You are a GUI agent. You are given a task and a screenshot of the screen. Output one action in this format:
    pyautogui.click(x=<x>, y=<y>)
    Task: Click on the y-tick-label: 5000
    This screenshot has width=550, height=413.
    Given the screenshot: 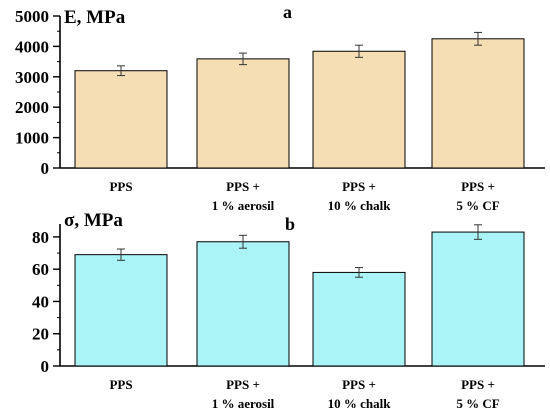 What is the action you would take?
    pyautogui.click(x=32, y=16)
    